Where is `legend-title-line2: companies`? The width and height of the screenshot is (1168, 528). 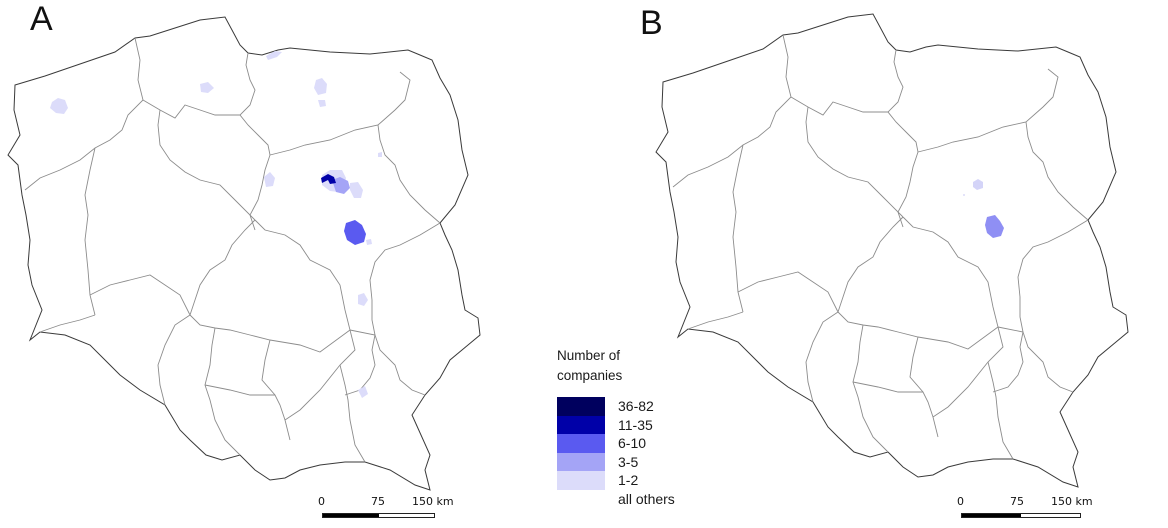
legend-title-line2: companies is located at coordinates (590, 375).